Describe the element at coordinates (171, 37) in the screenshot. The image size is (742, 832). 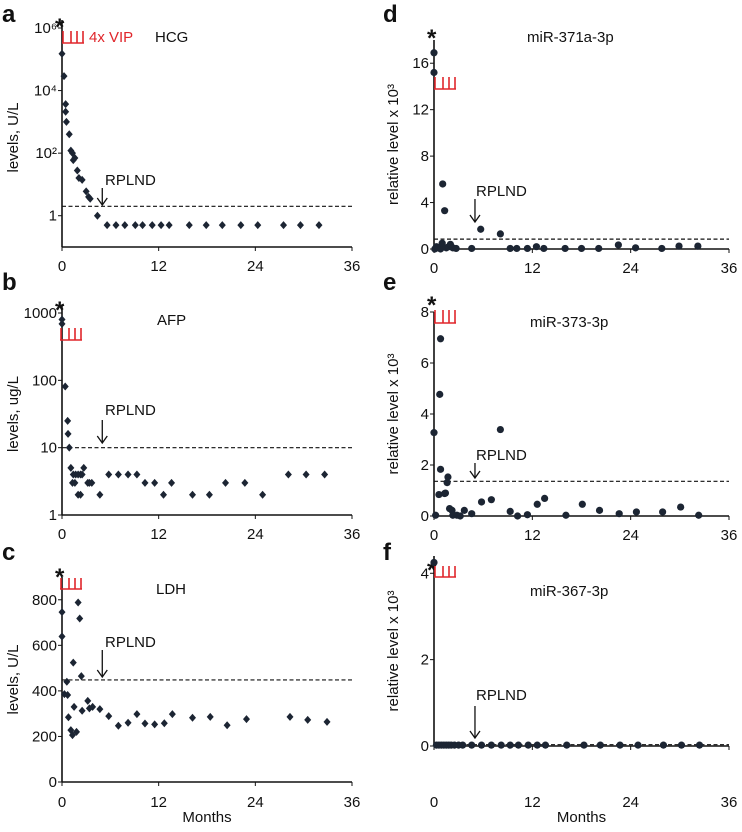
I see `panel-title: HCG` at that location.